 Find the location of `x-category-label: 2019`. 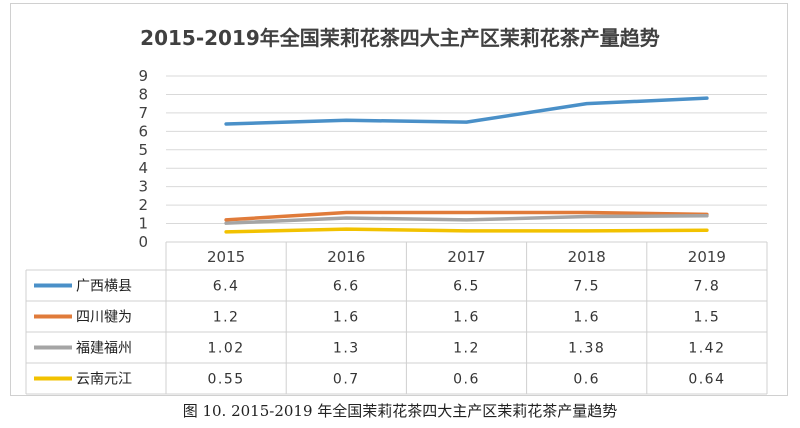

x-category-label: 2019 is located at coordinates (707, 257).